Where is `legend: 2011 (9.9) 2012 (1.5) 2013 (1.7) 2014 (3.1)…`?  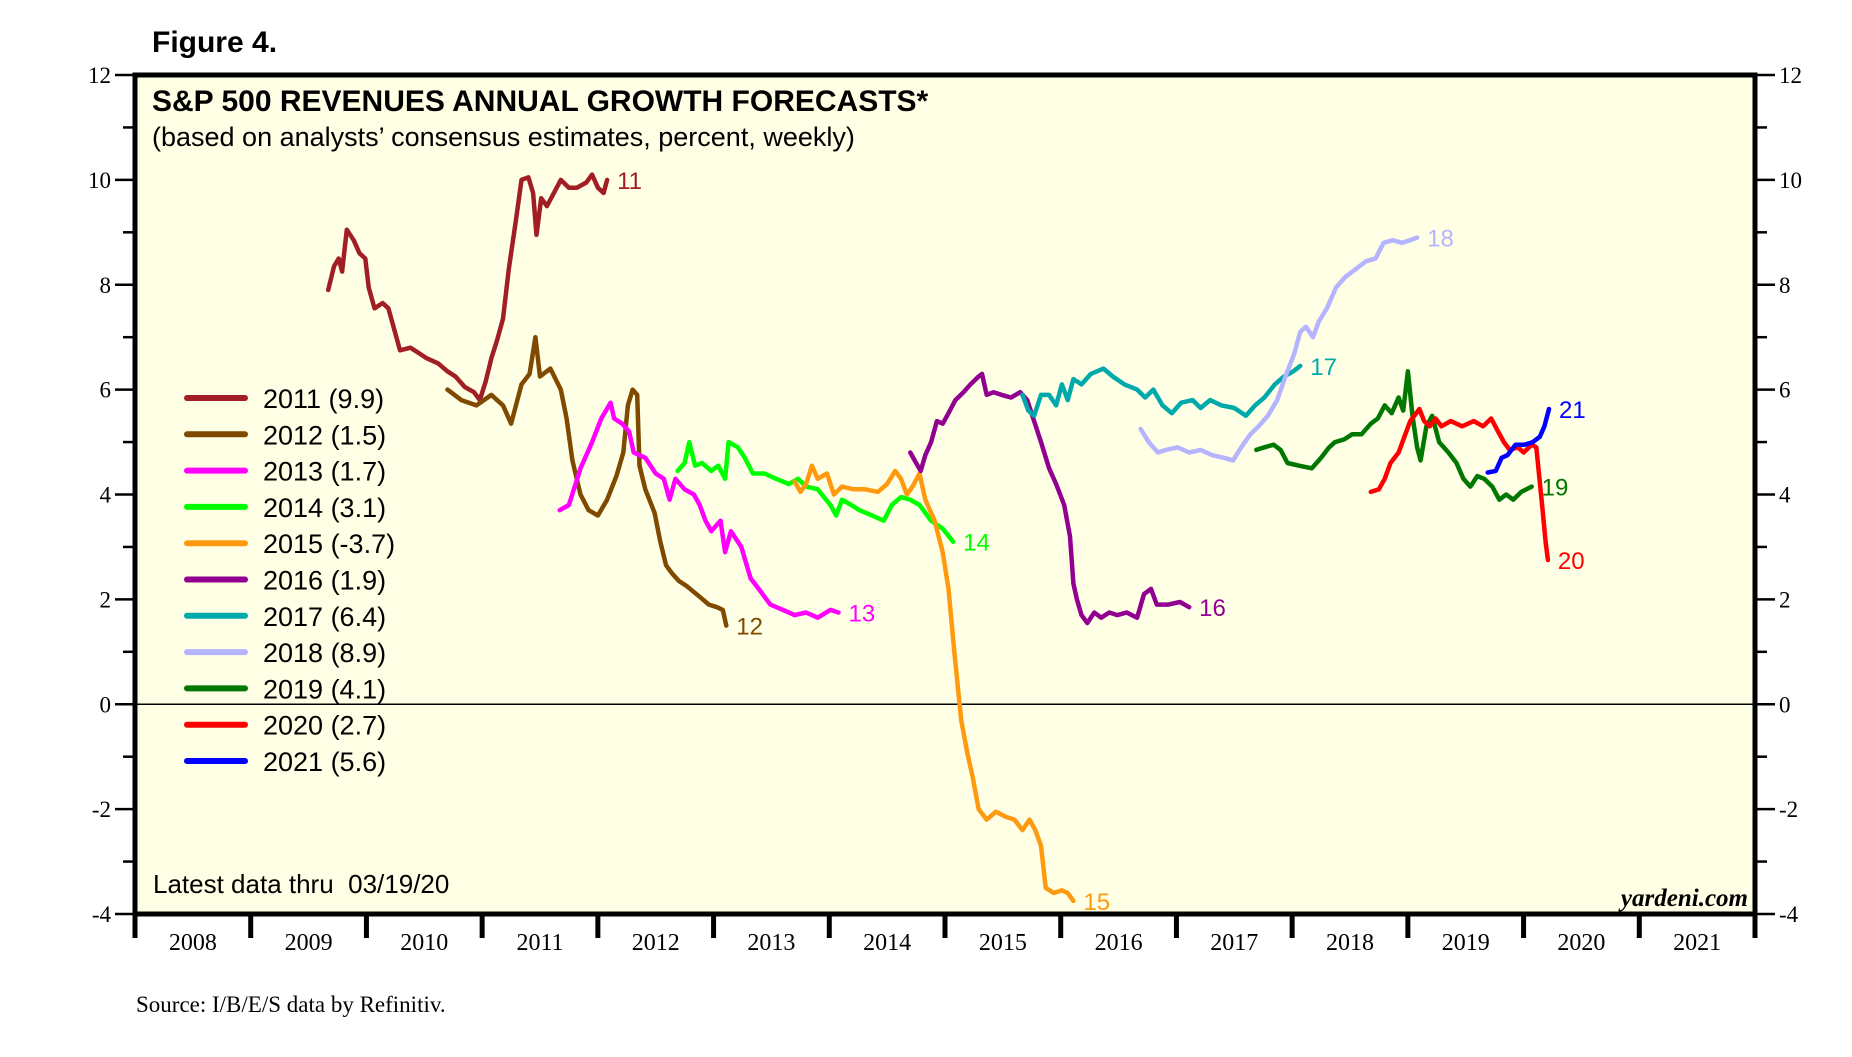
legend: 2011 (9.9) 2012 (1.5) 2013 (1.7) 2014 (3.1)… is located at coordinates (289, 580).